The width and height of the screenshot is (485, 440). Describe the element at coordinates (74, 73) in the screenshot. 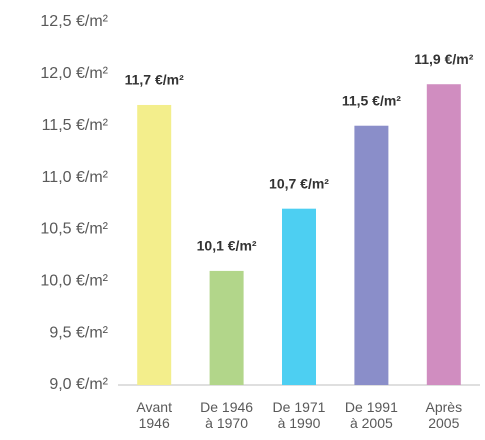

I see `y-tick-label: 12,0 €/m²` at that location.